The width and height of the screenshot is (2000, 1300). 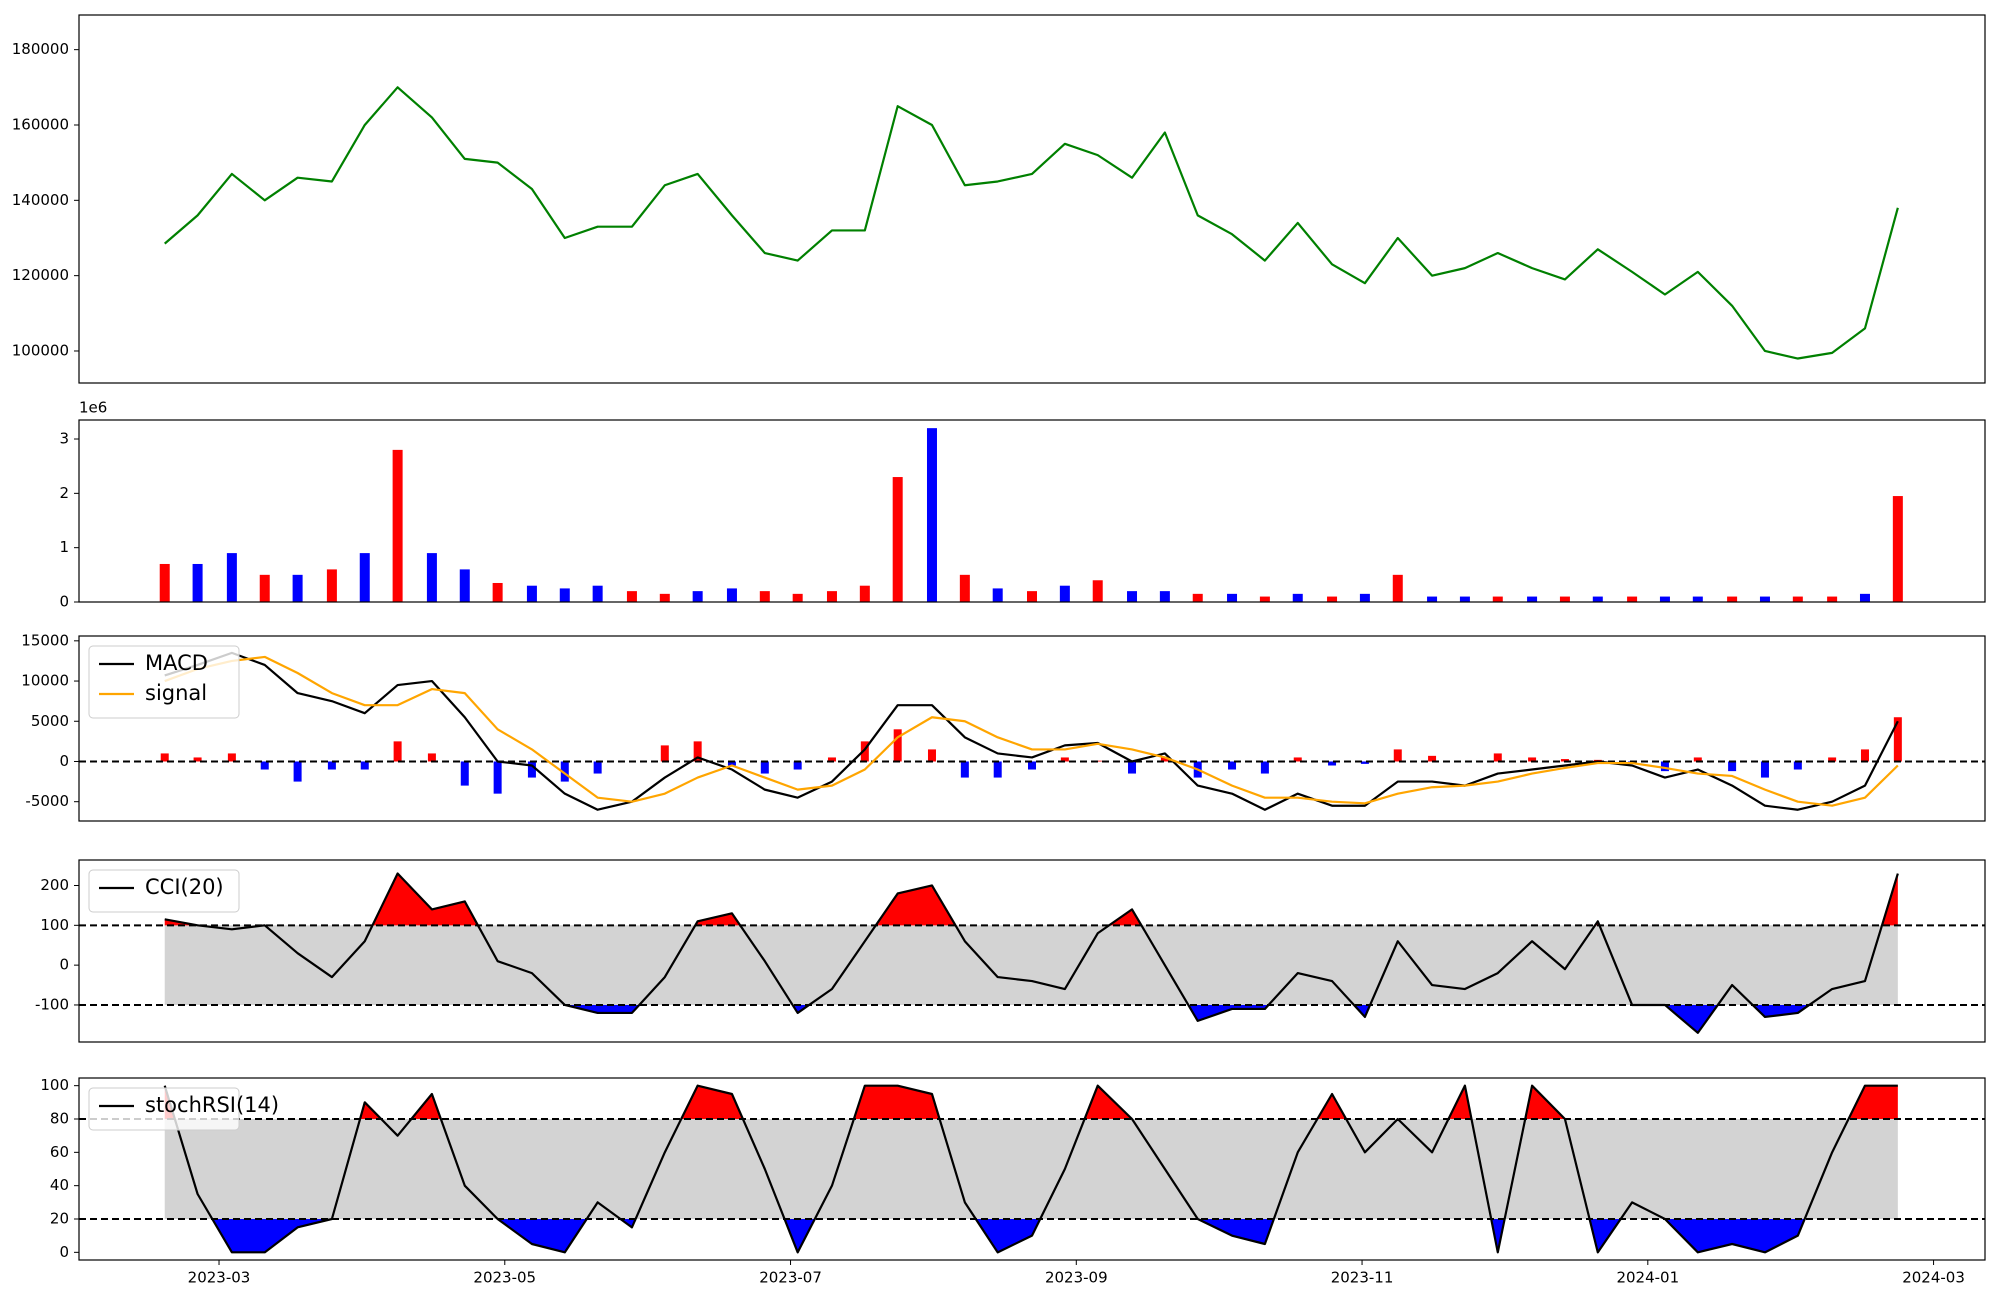 I want to click on y-tick-label: 2, so click(x=64, y=493).